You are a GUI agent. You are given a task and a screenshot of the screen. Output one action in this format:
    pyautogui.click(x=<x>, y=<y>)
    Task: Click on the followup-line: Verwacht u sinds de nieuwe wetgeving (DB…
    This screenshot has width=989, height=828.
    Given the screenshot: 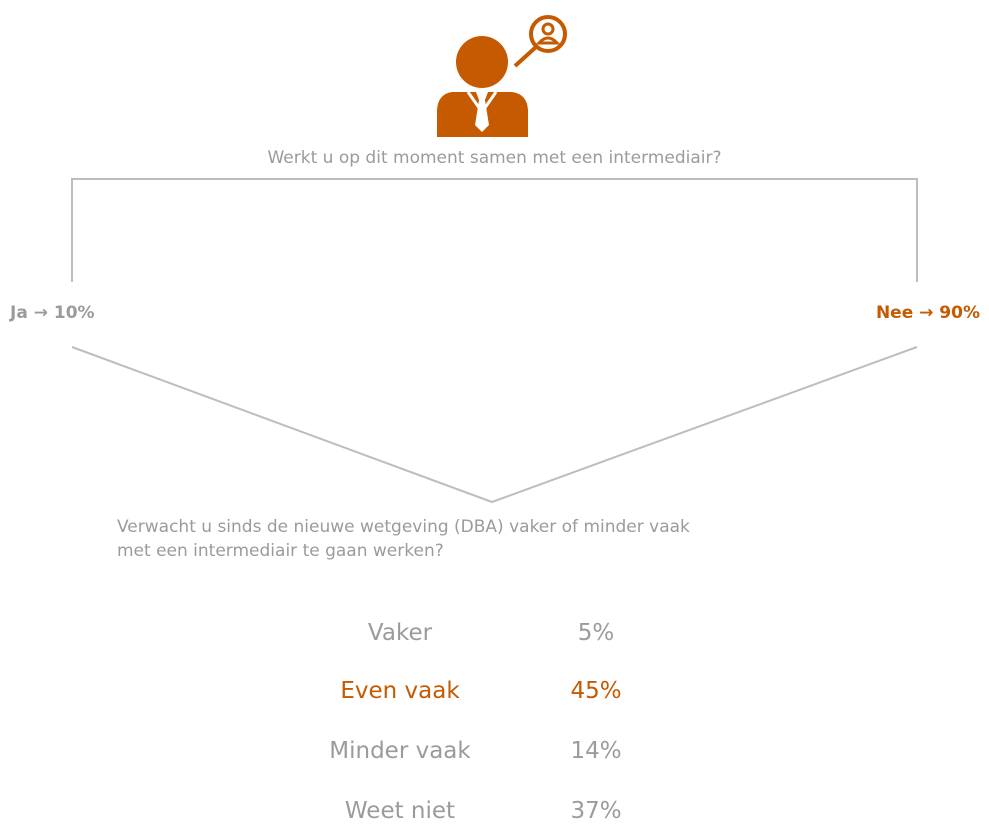 What is the action you would take?
    pyautogui.click(x=403, y=527)
    